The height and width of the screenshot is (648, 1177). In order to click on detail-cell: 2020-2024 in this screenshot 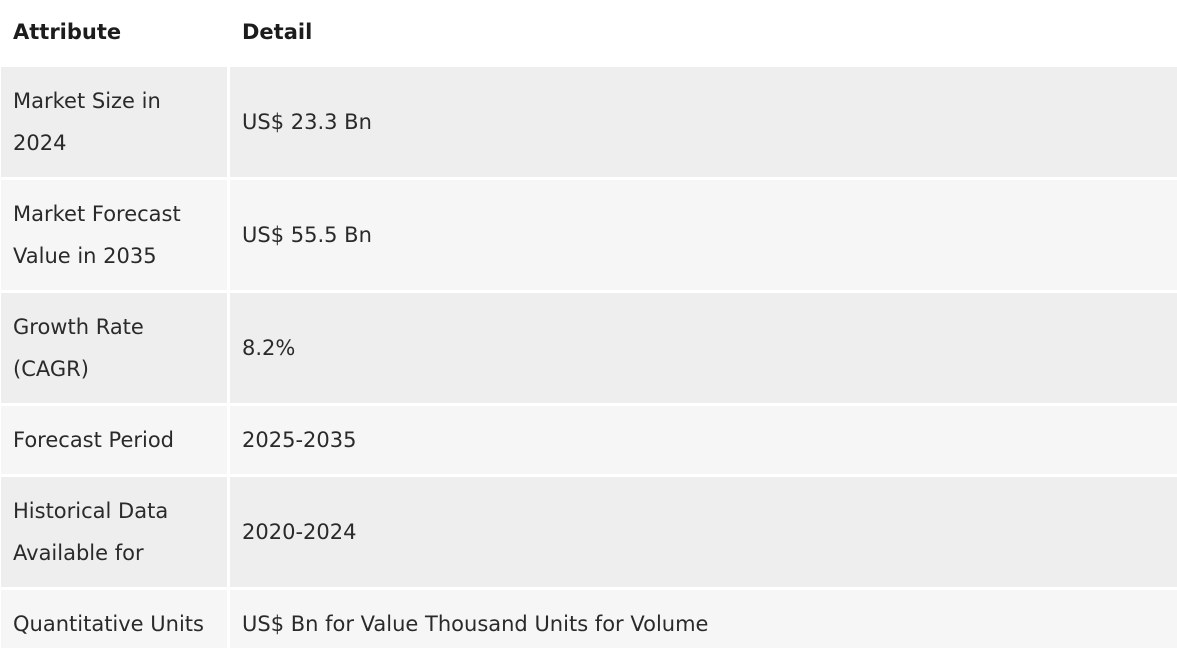, I will do `click(703, 532)`.